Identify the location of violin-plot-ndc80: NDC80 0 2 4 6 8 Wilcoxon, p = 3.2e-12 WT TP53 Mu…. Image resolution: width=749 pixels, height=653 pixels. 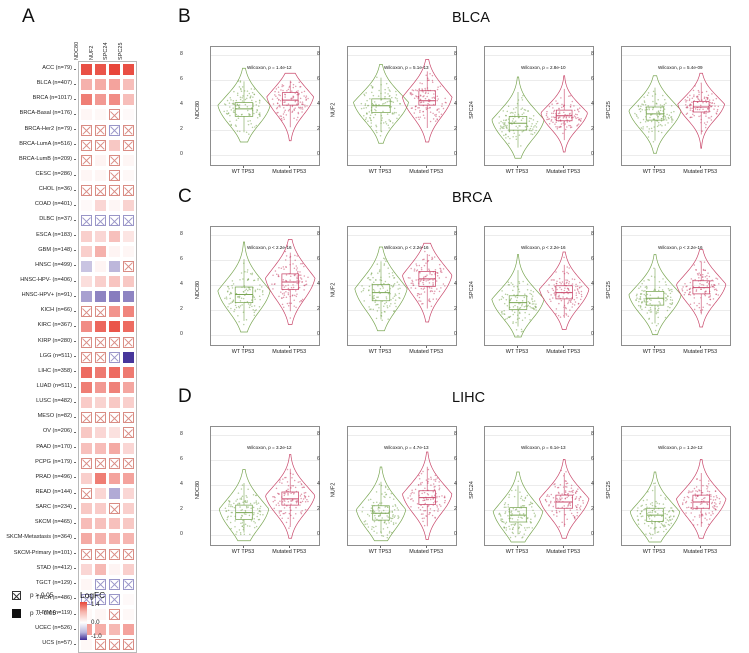
(251, 490).